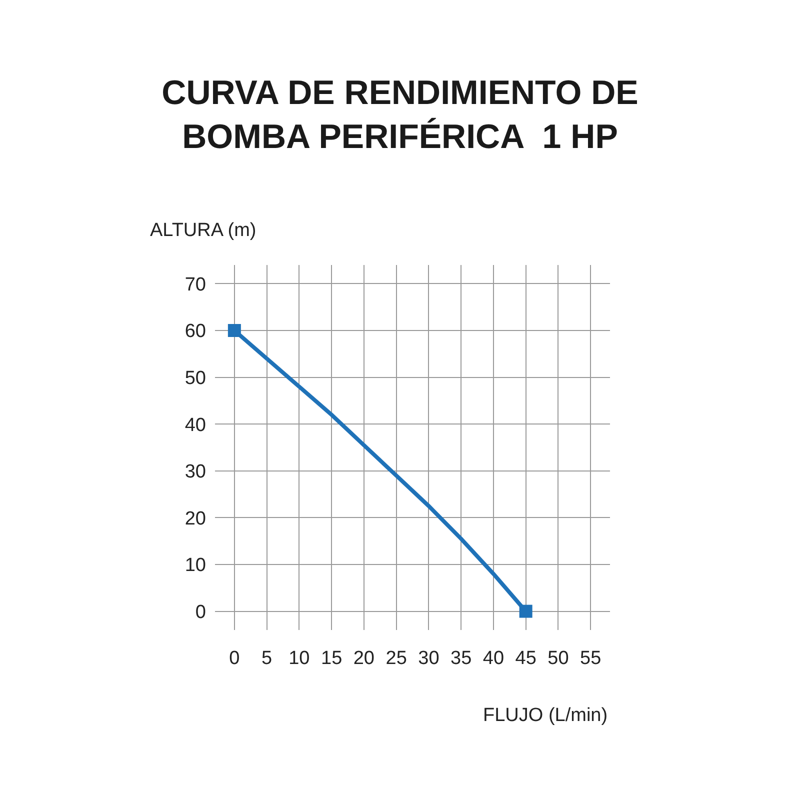  I want to click on y-axis-title: ALTURA (m), so click(203, 230).